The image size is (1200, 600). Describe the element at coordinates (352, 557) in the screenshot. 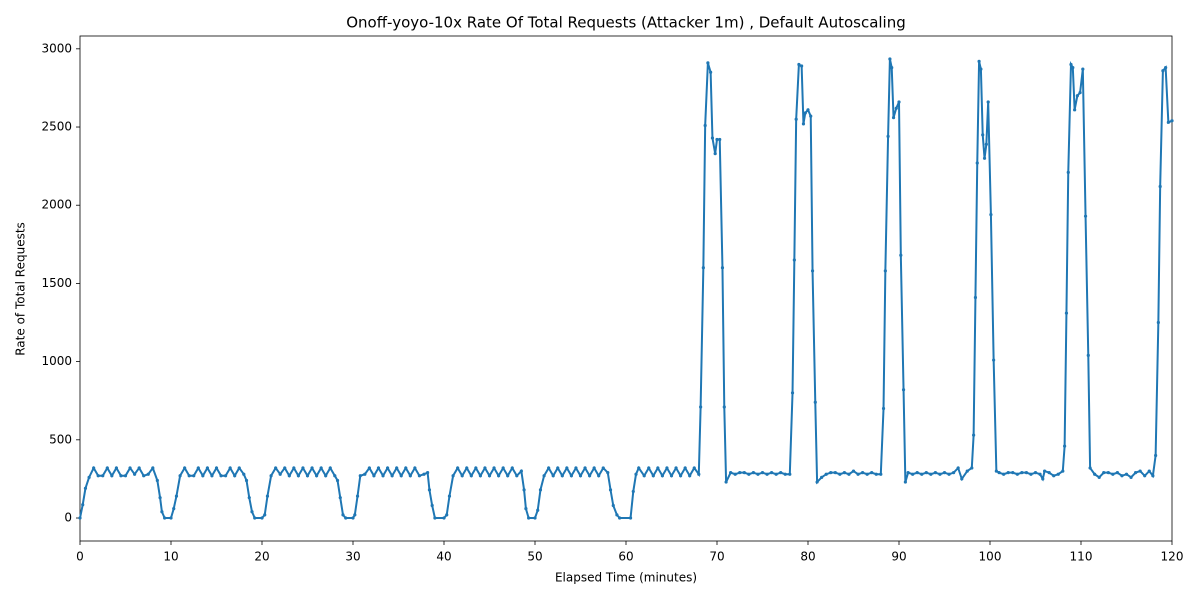

I see `x-tick-label: 30` at that location.